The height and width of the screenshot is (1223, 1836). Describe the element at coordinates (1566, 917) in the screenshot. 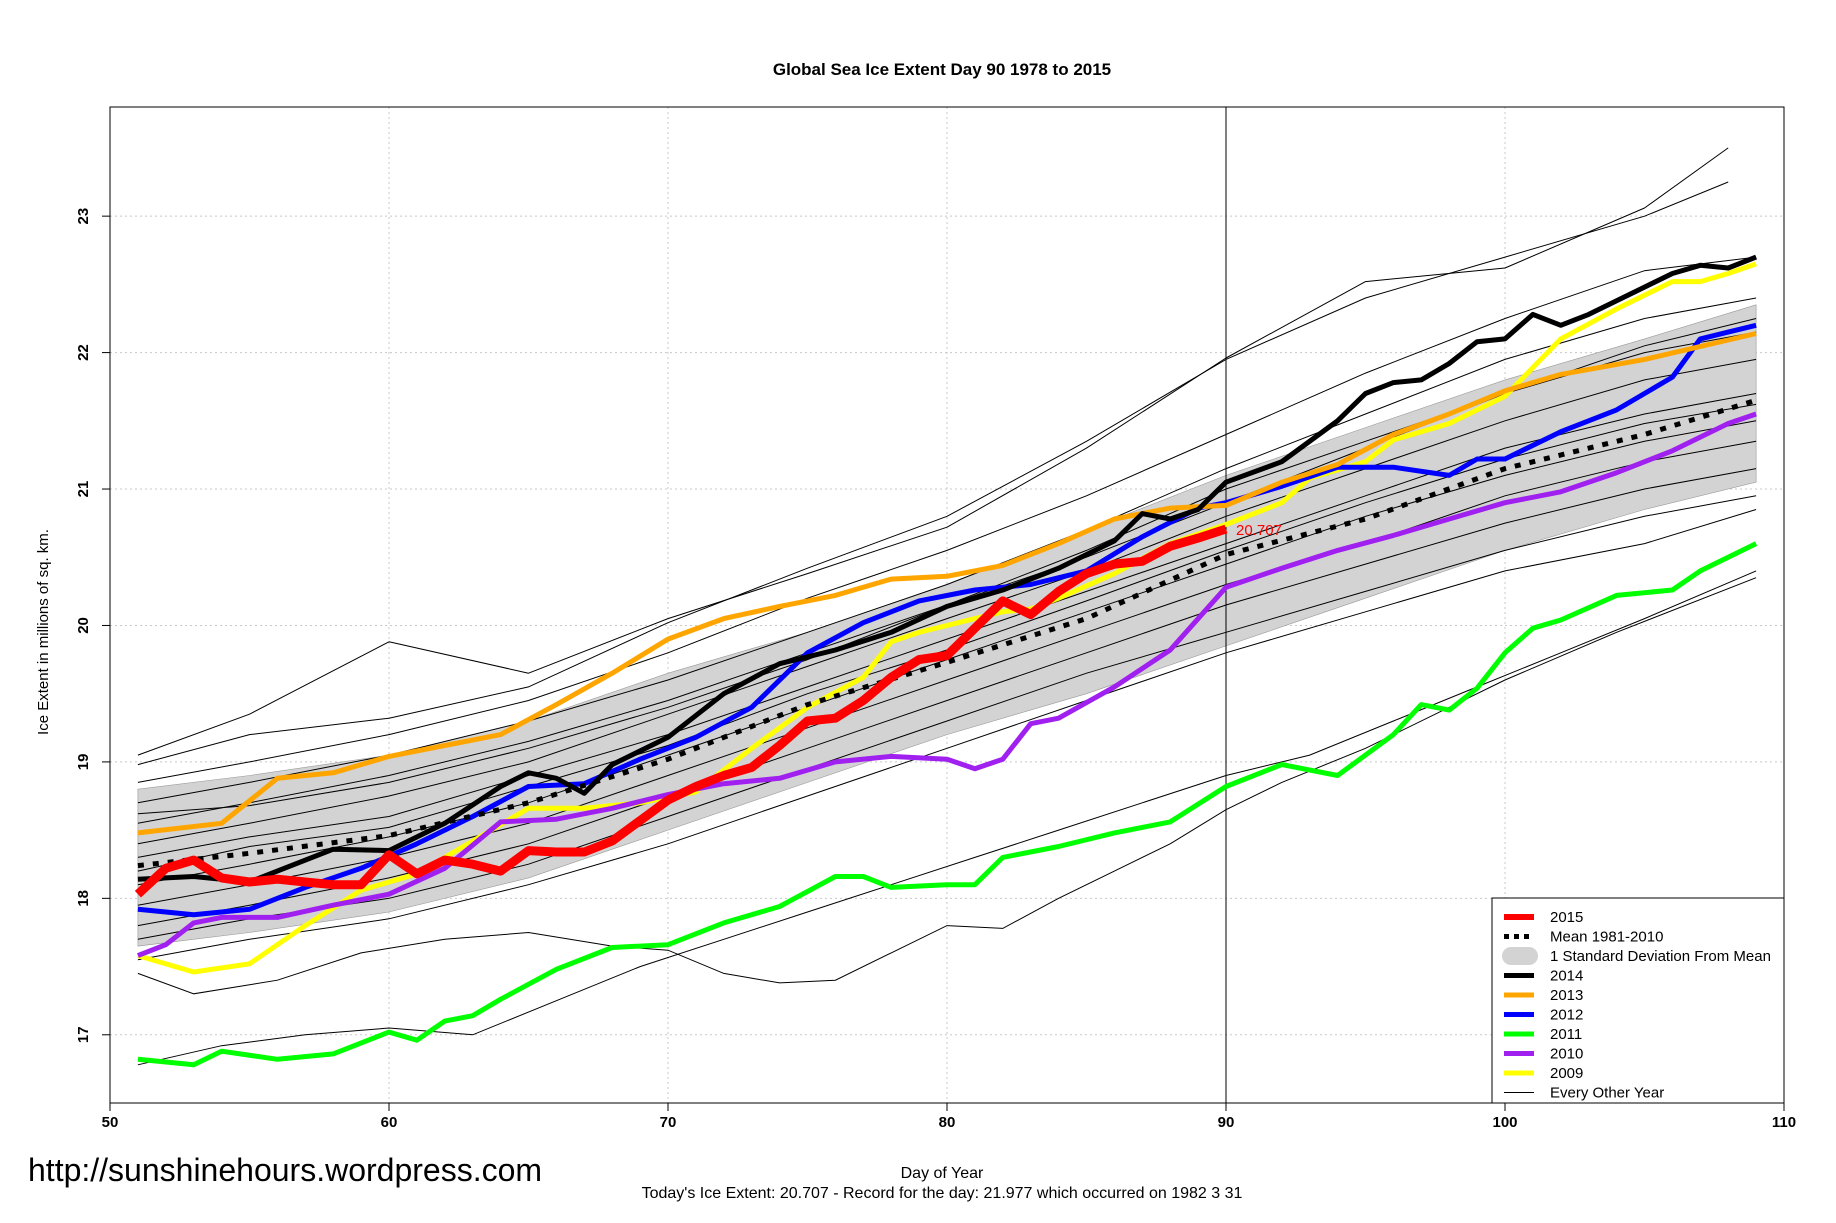

I see `legend-label: 2015` at that location.